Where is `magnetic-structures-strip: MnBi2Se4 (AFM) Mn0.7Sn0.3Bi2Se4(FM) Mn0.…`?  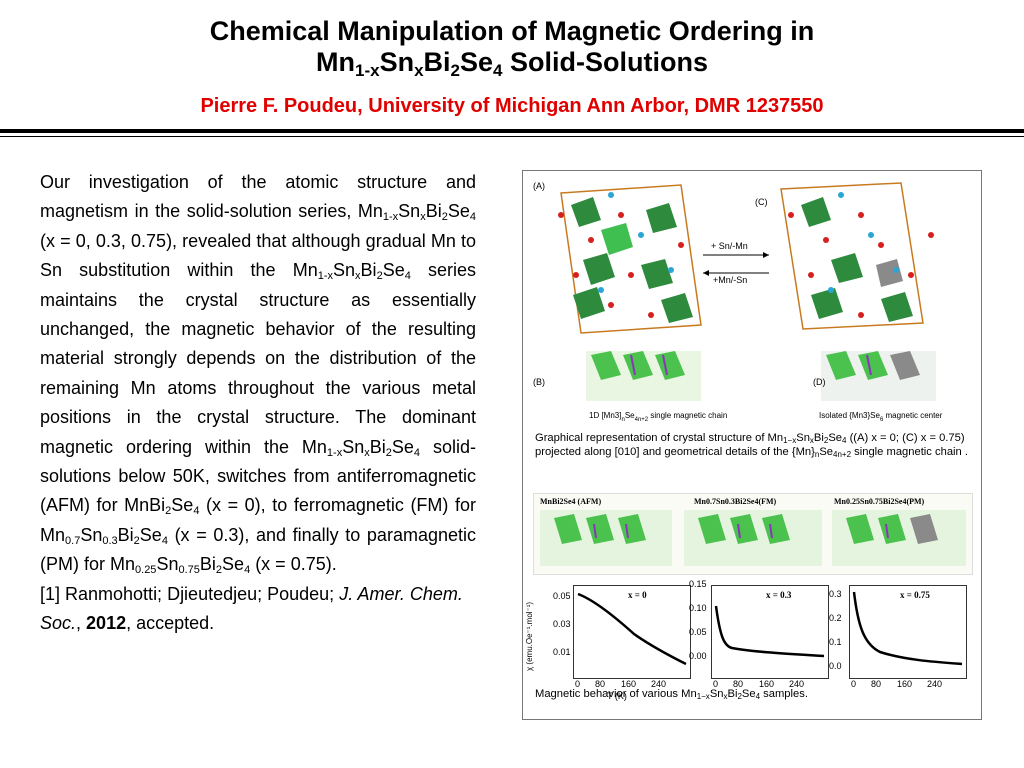
magnetic-structures-strip: MnBi2Se4 (AFM) Mn0.7Sn0.3Bi2Se4(FM) Mn0.… is located at coordinates (753, 534).